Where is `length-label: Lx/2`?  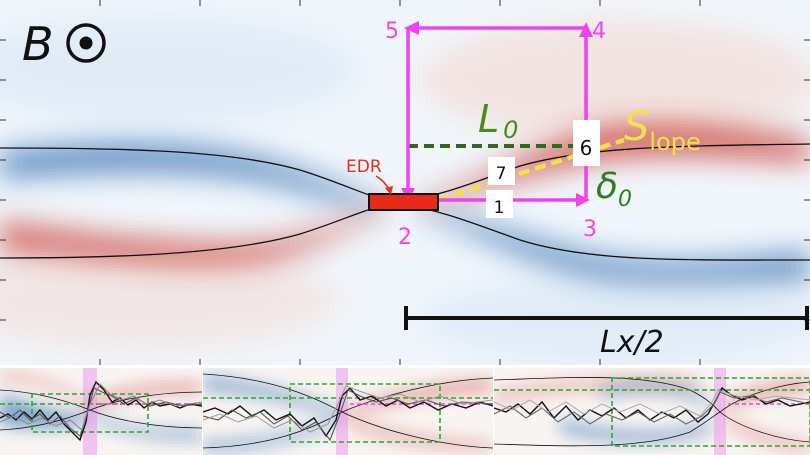 length-label: Lx/2 is located at coordinates (632, 342).